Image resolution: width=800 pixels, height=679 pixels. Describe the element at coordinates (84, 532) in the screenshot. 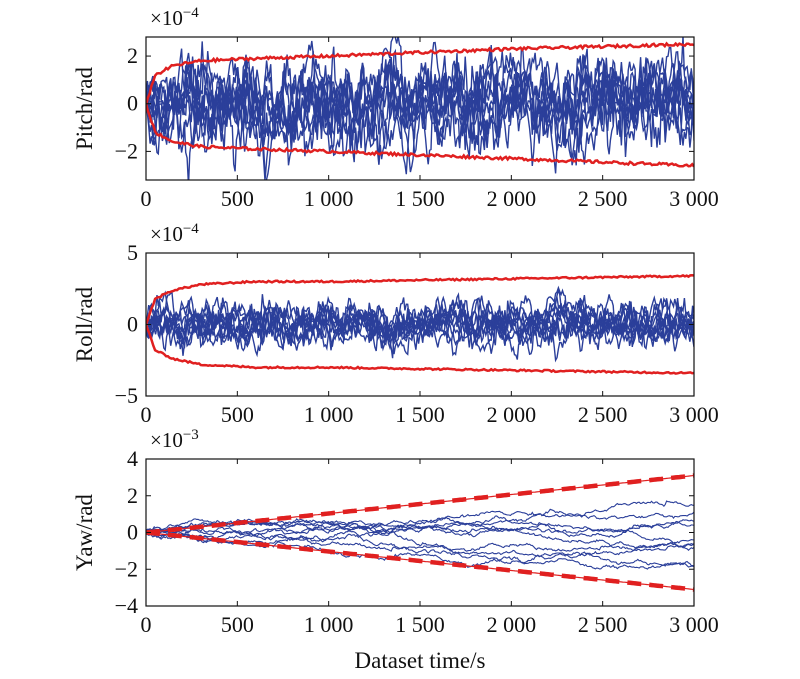

I see `yaw-y-axis-label: Yaw/rad` at that location.